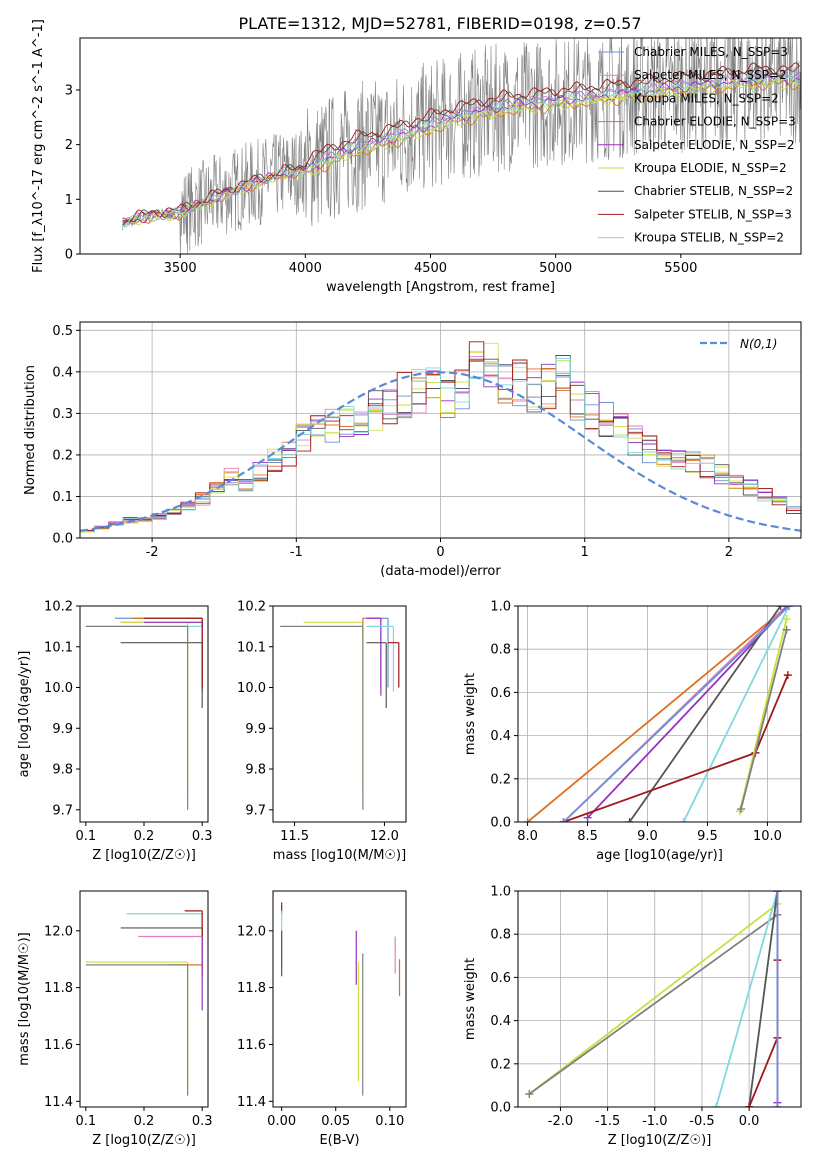 The width and height of the screenshot is (819, 1174). Describe the element at coordinates (144, 1003) in the screenshot. I see `mass-vs-Z-marks` at that location.